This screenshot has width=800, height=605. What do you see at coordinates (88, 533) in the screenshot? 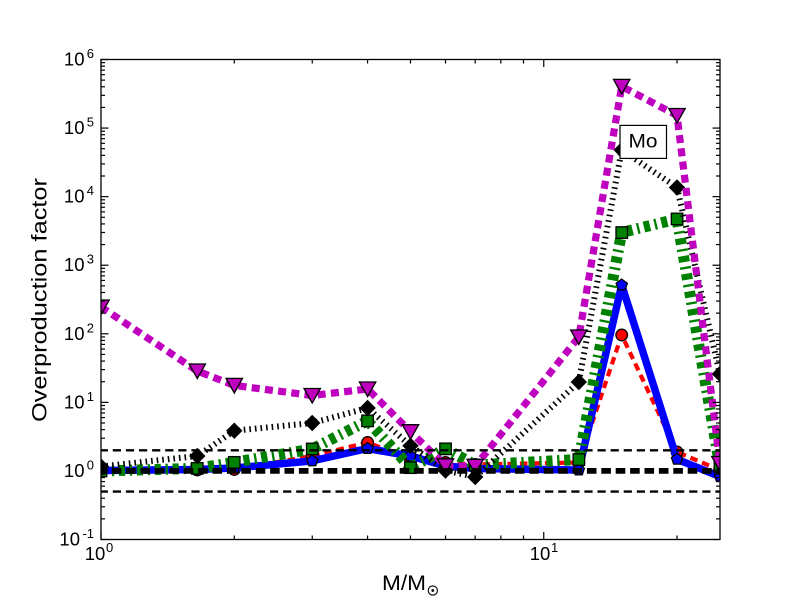
I see `svg-text: -1` at bounding box center [88, 533].